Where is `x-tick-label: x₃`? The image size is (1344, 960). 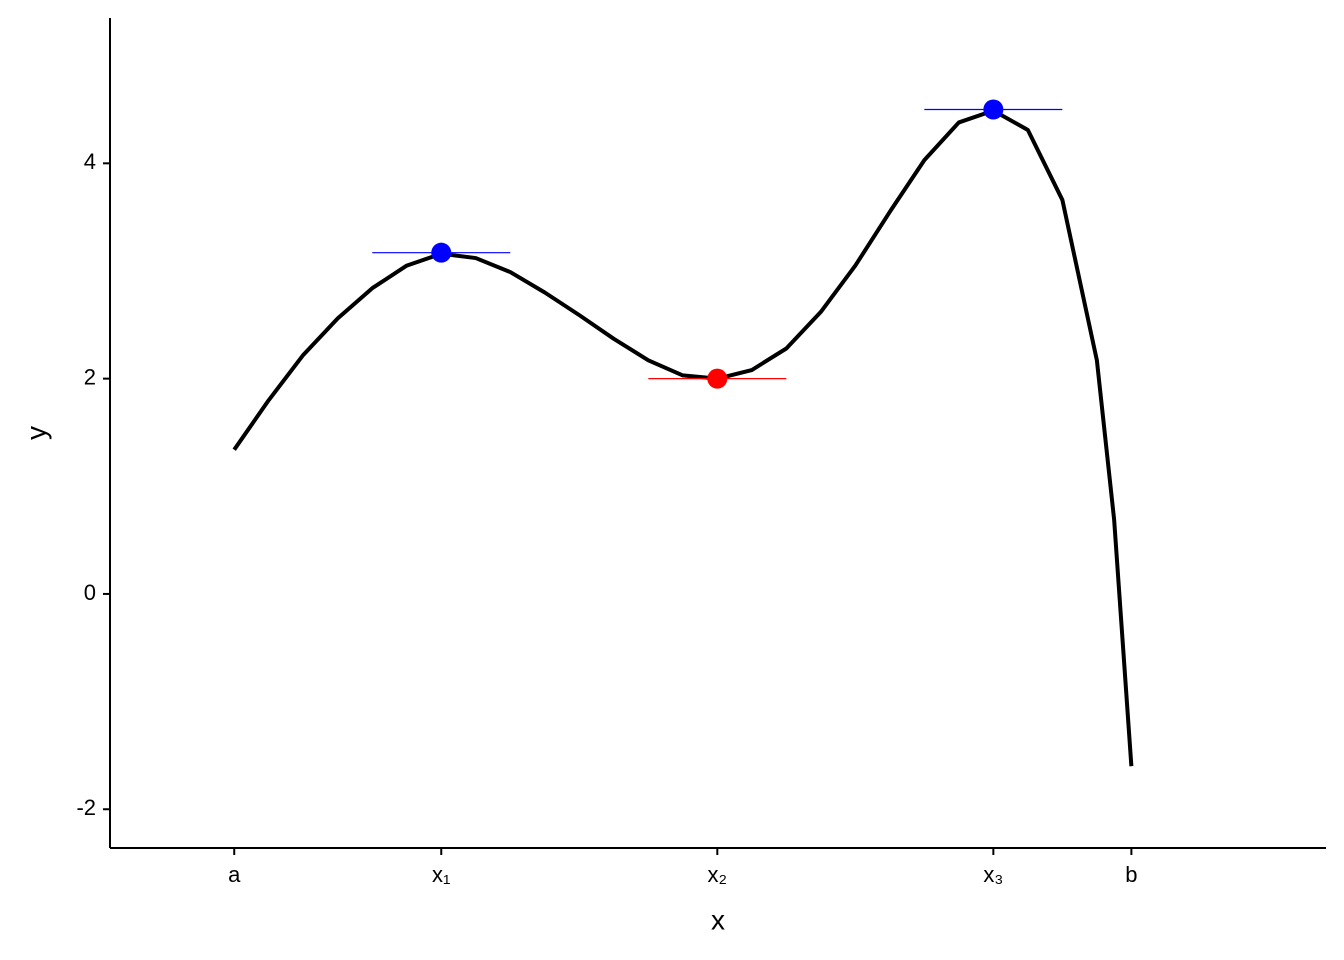
x-tick-label: x₃ is located at coordinates (993, 874).